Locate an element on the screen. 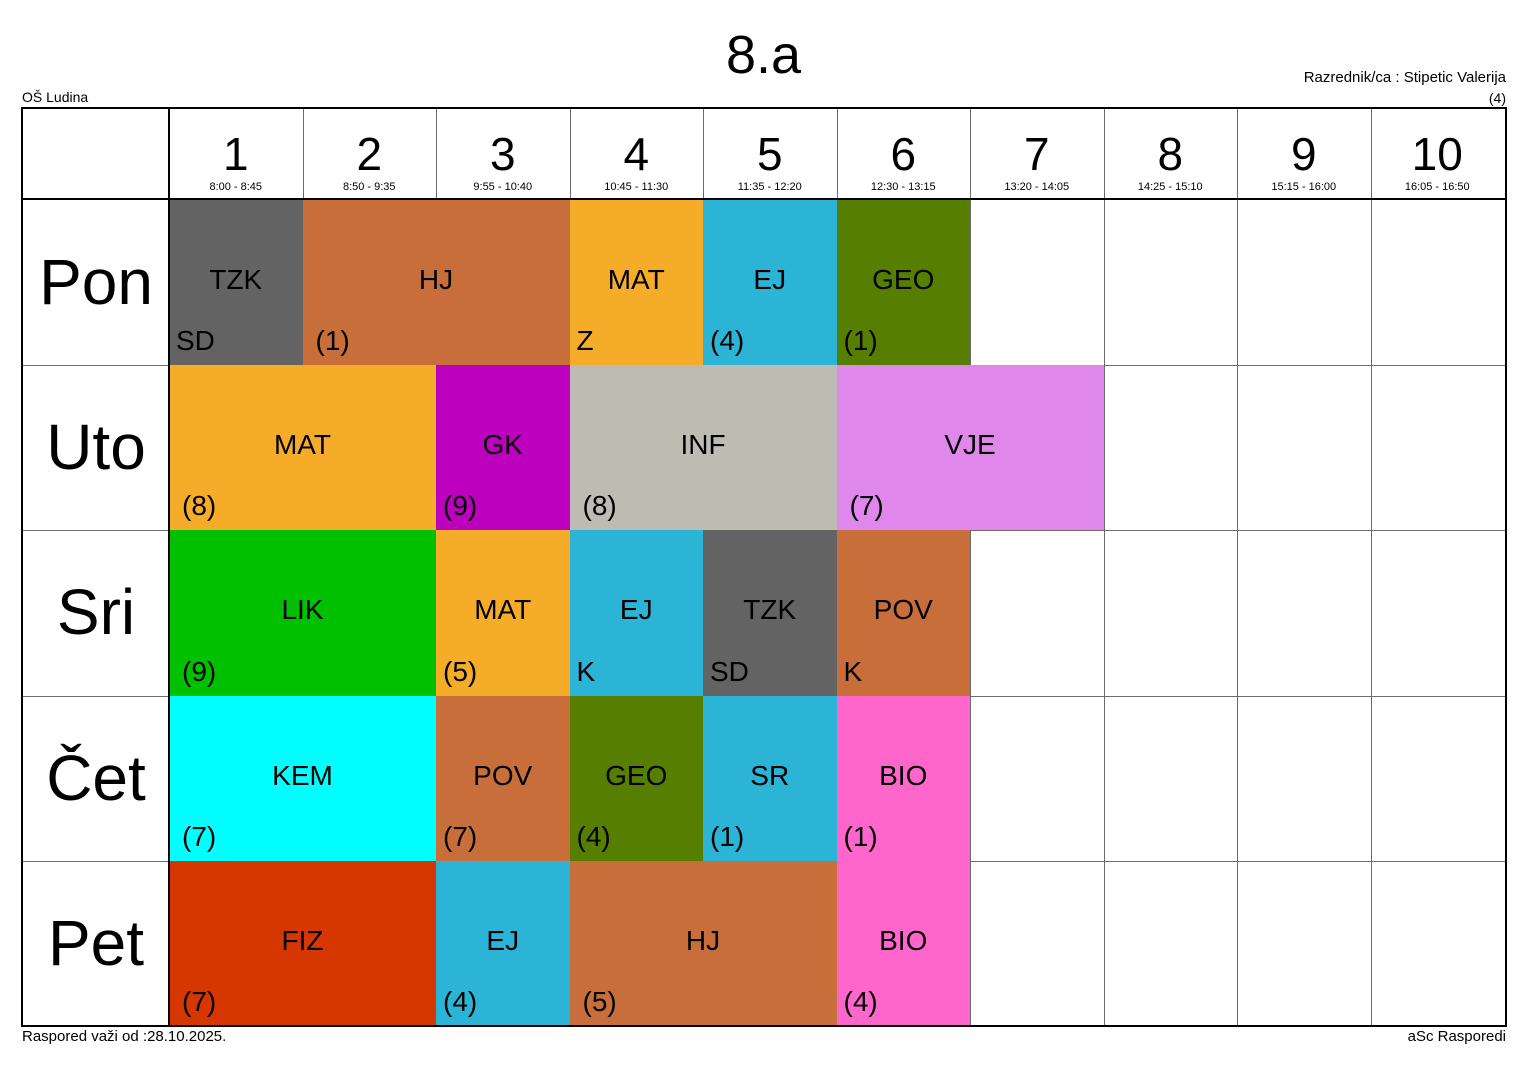 This screenshot has height=1080, width=1527. period-number: 7 is located at coordinates (1036, 154).